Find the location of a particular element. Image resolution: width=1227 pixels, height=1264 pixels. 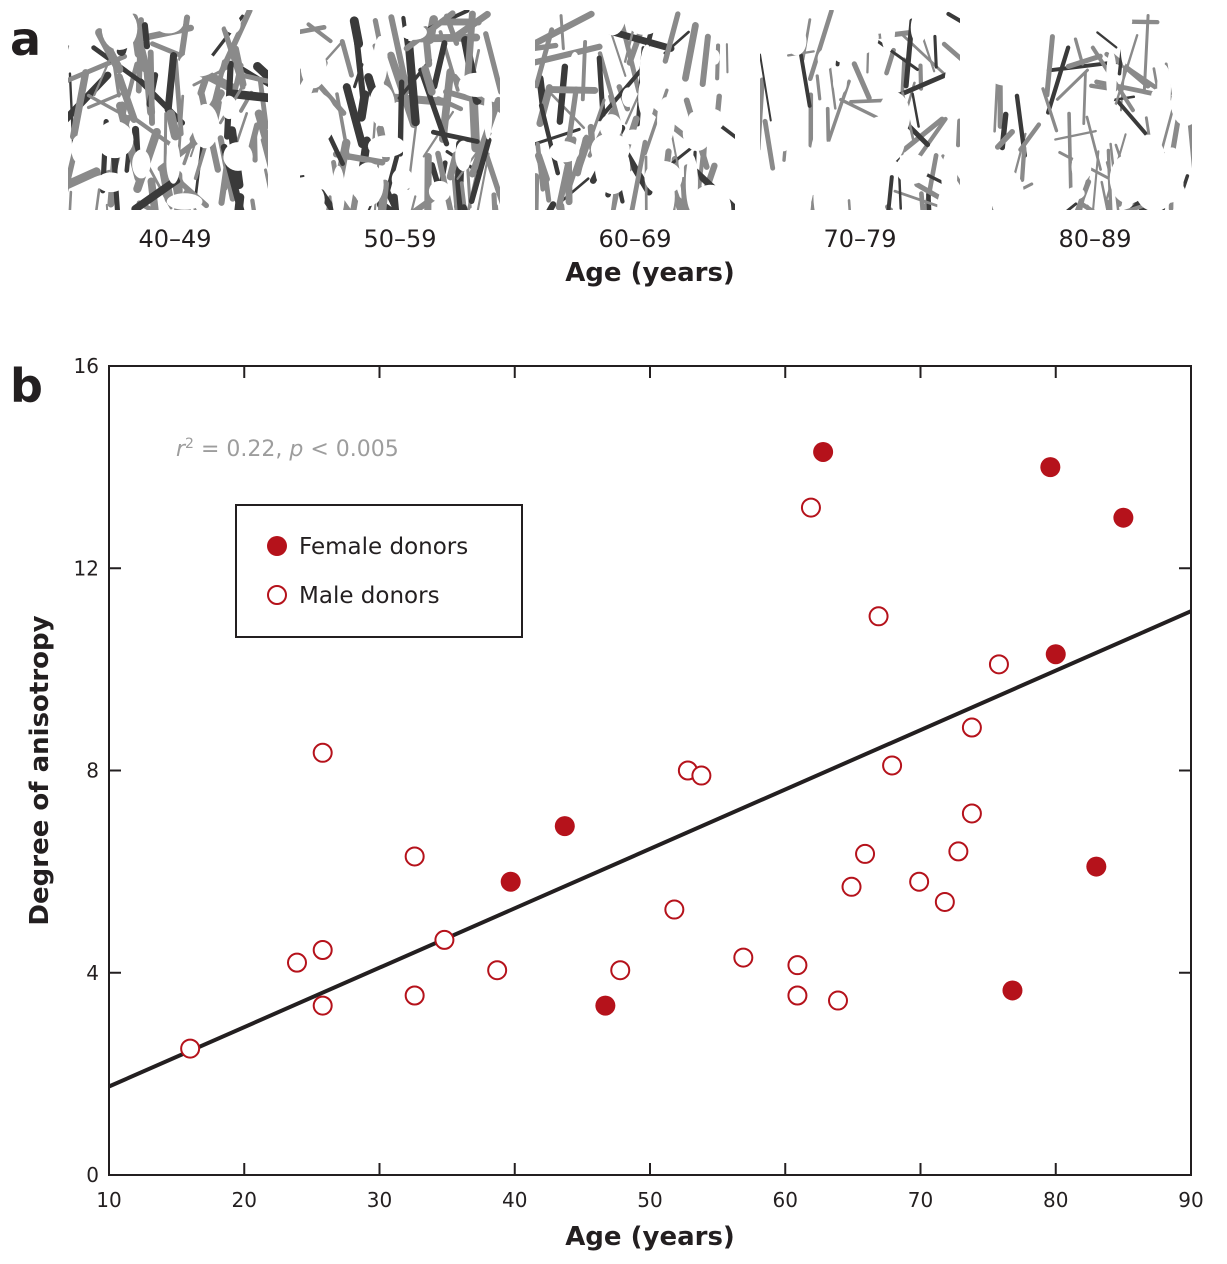

y-axis-title: Degree of anisotropy is located at coordinates (40, 770).